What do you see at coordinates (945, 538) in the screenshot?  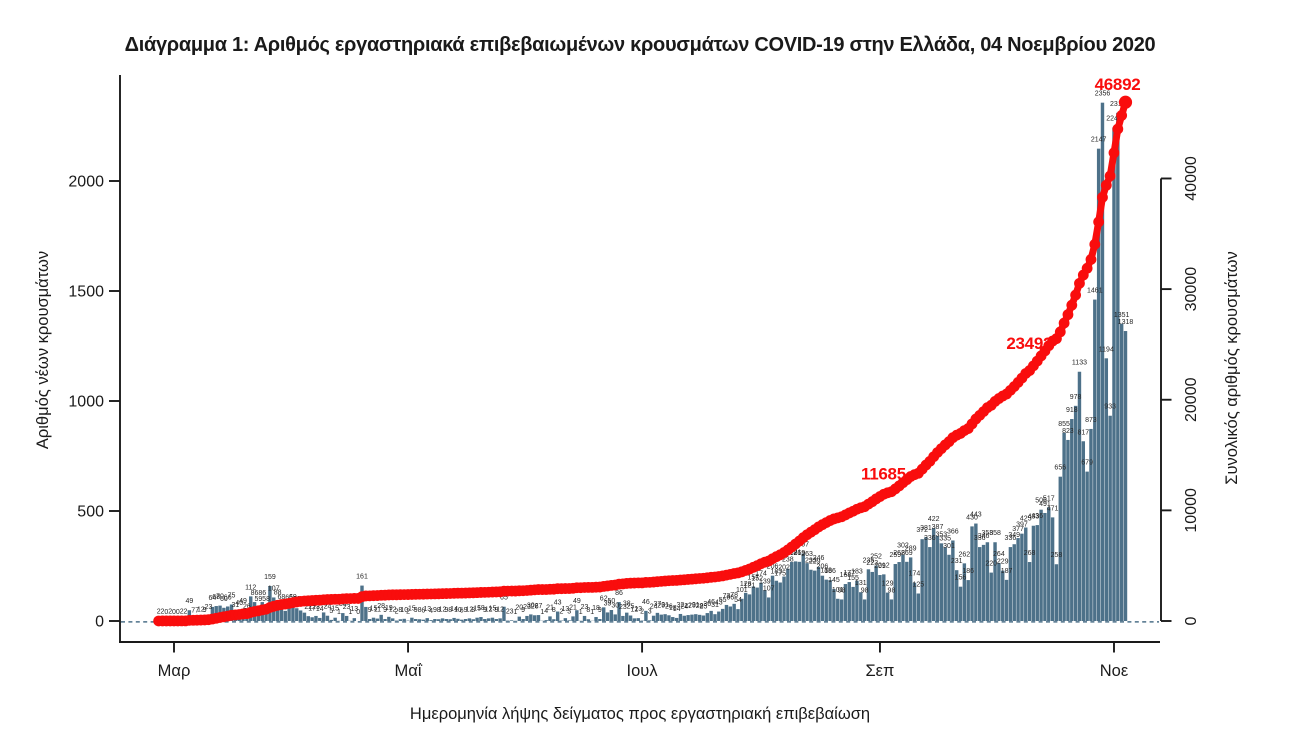 I see `bar-value-label: 335` at bounding box center [945, 538].